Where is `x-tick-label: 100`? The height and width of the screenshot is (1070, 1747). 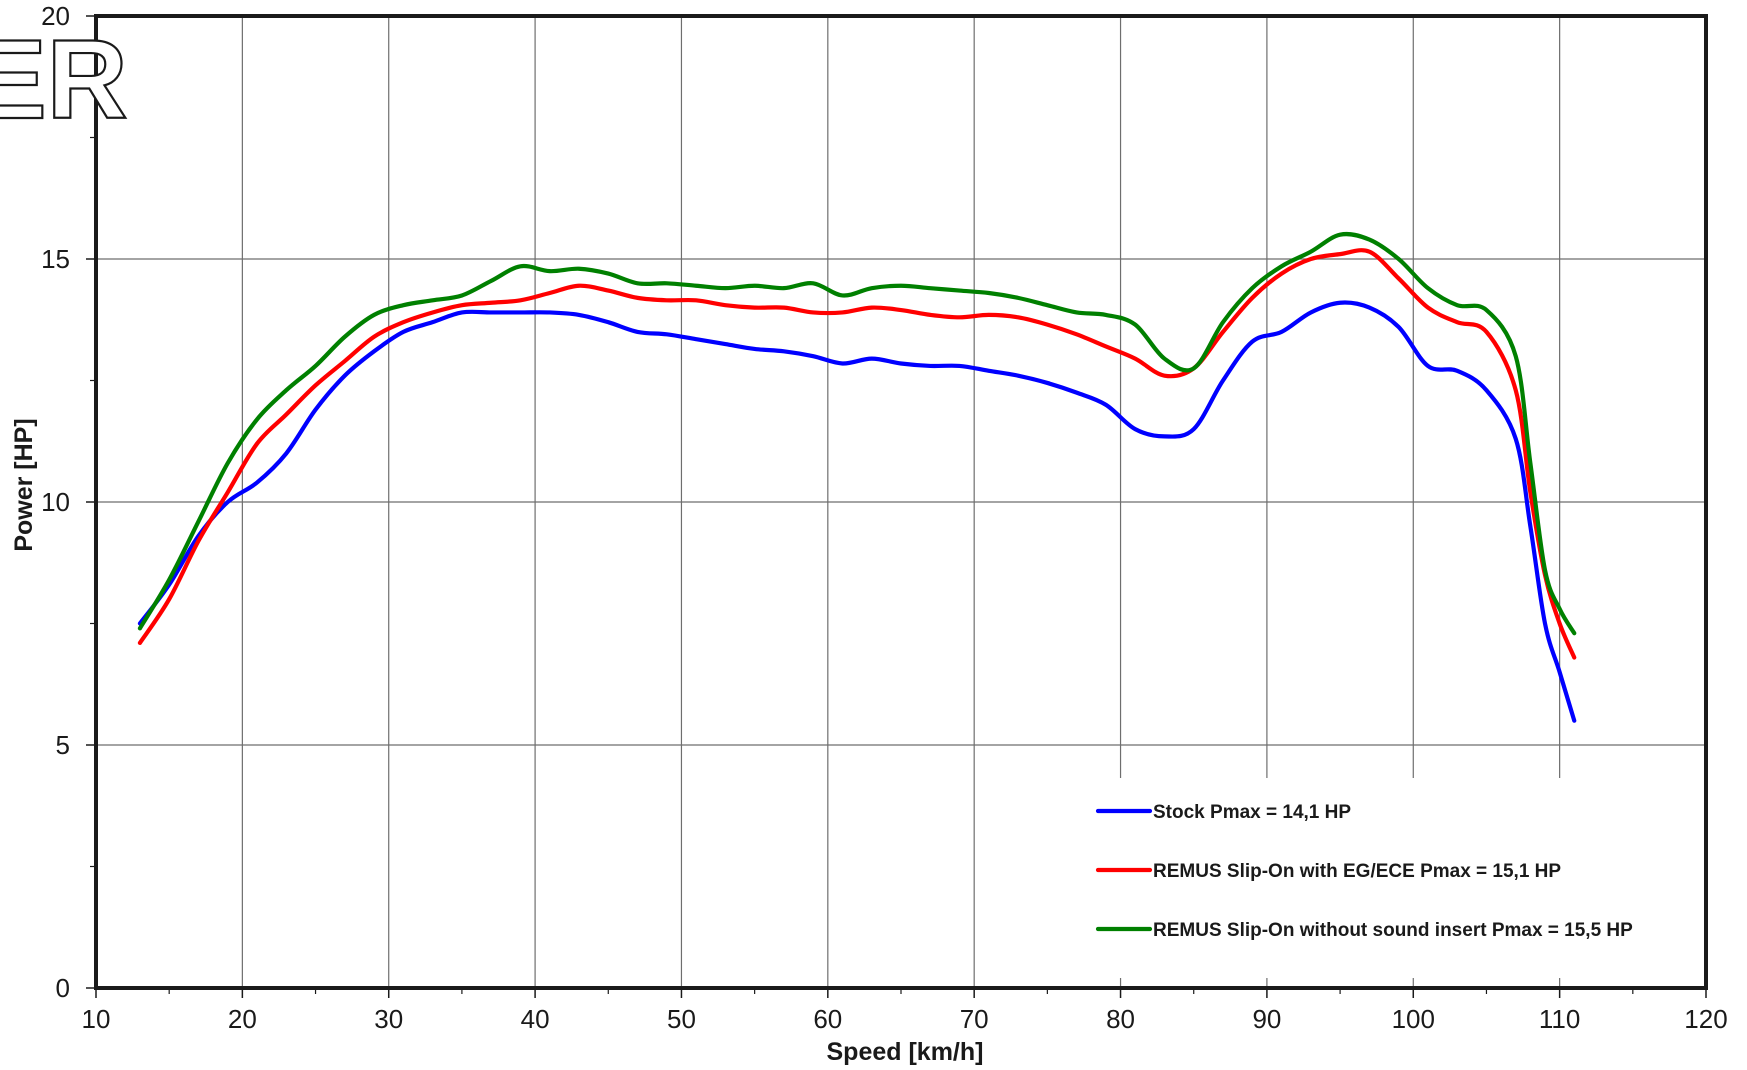
x-tick-label: 100 is located at coordinates (1413, 1019).